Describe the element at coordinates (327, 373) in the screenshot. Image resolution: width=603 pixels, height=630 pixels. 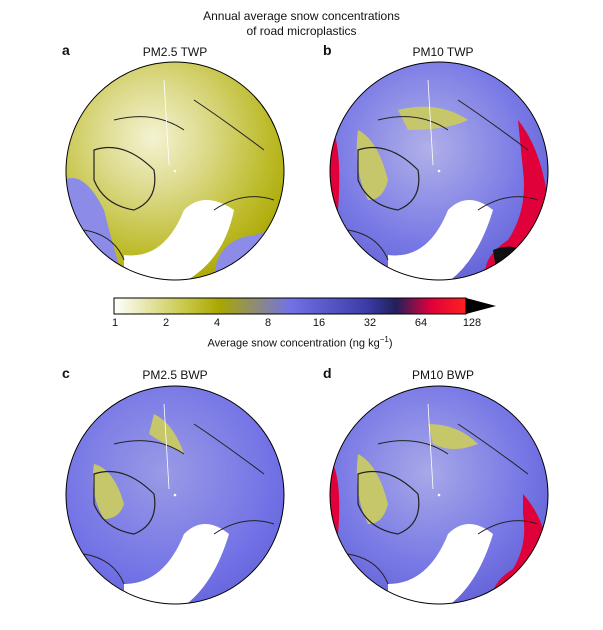
I see `panel-letter-d: d` at that location.